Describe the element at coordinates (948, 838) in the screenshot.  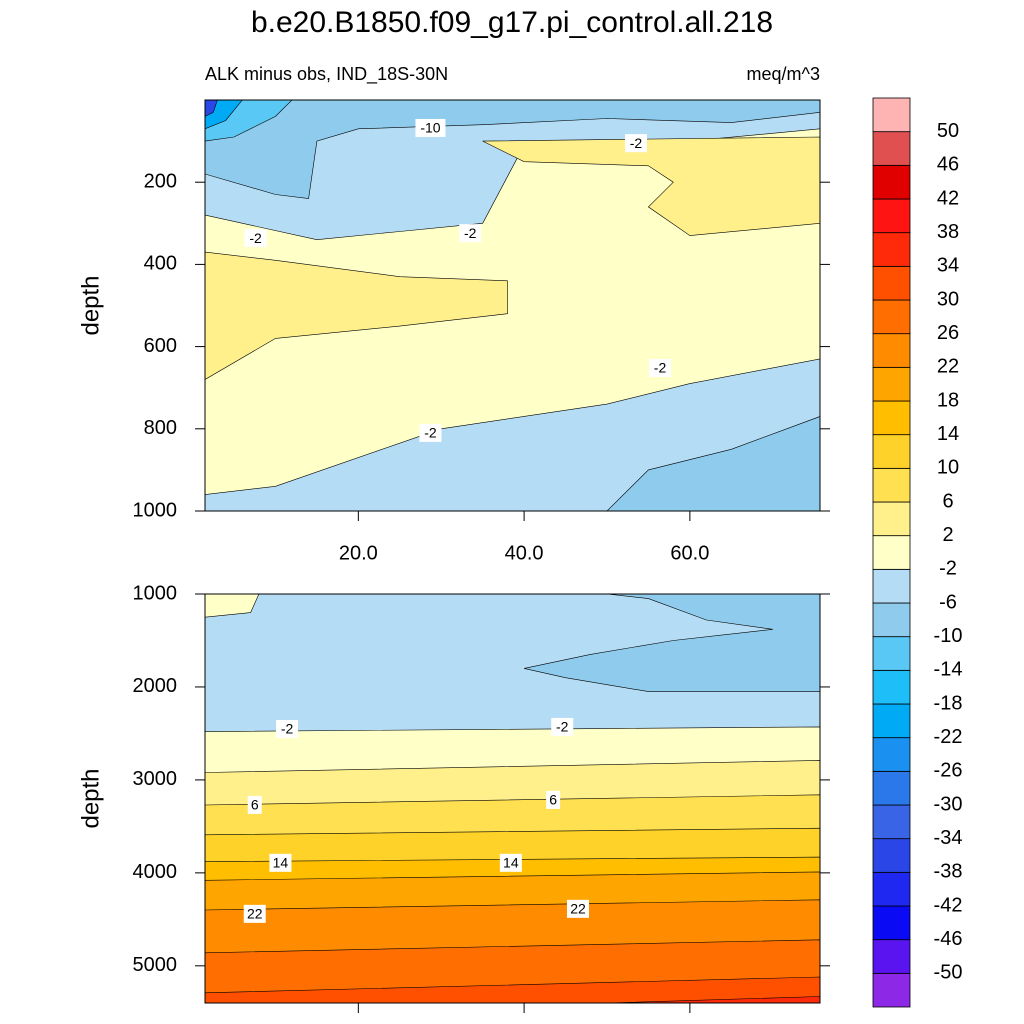
I see `colorbar-label: -34` at that location.